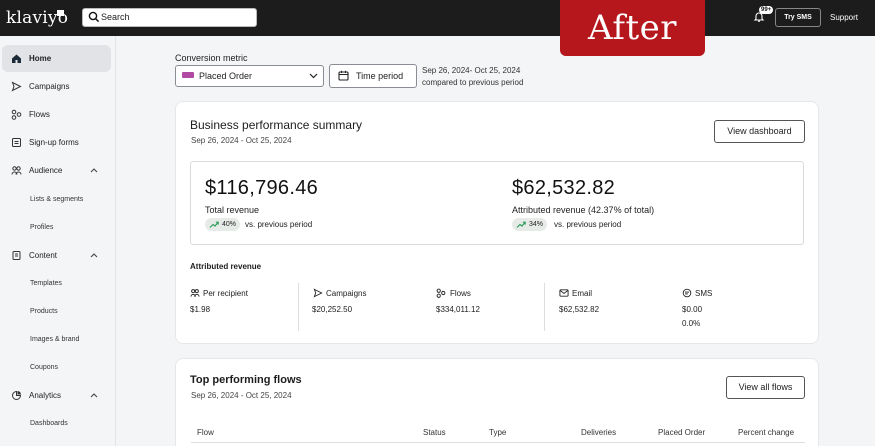  I want to click on view-dashboard-button: View dashboard, so click(759, 131).